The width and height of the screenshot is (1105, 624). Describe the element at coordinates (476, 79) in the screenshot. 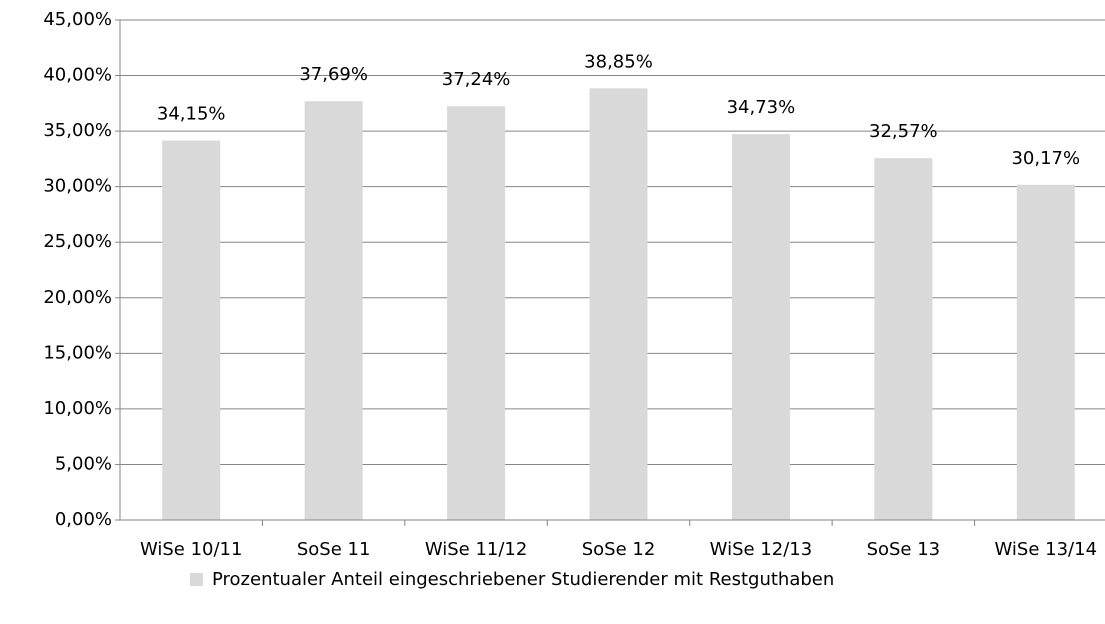

I see `data-label: 37,24%` at that location.